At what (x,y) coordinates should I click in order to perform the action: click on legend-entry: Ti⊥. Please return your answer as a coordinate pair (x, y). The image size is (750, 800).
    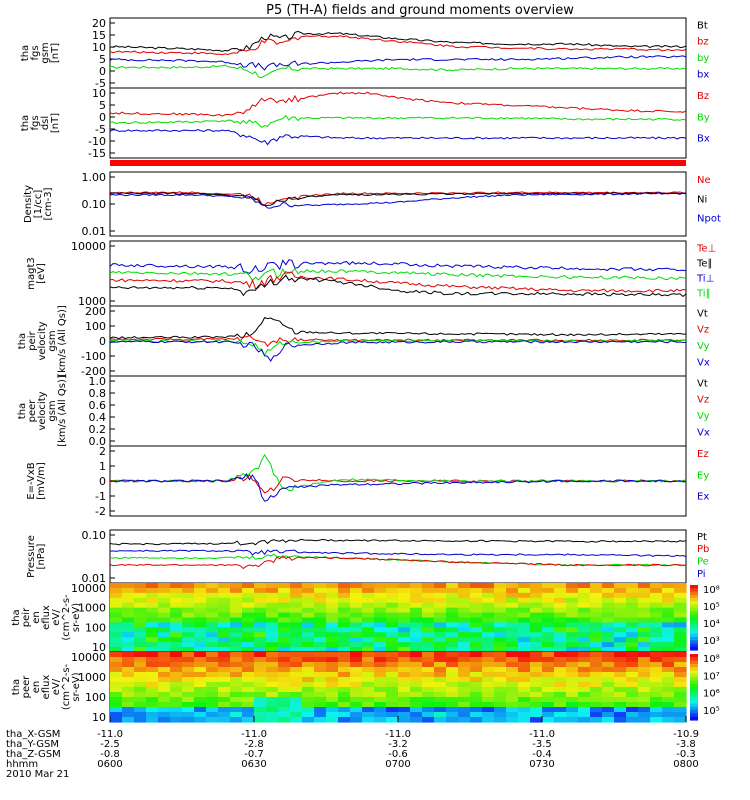
    Looking at the image, I should click on (705, 279).